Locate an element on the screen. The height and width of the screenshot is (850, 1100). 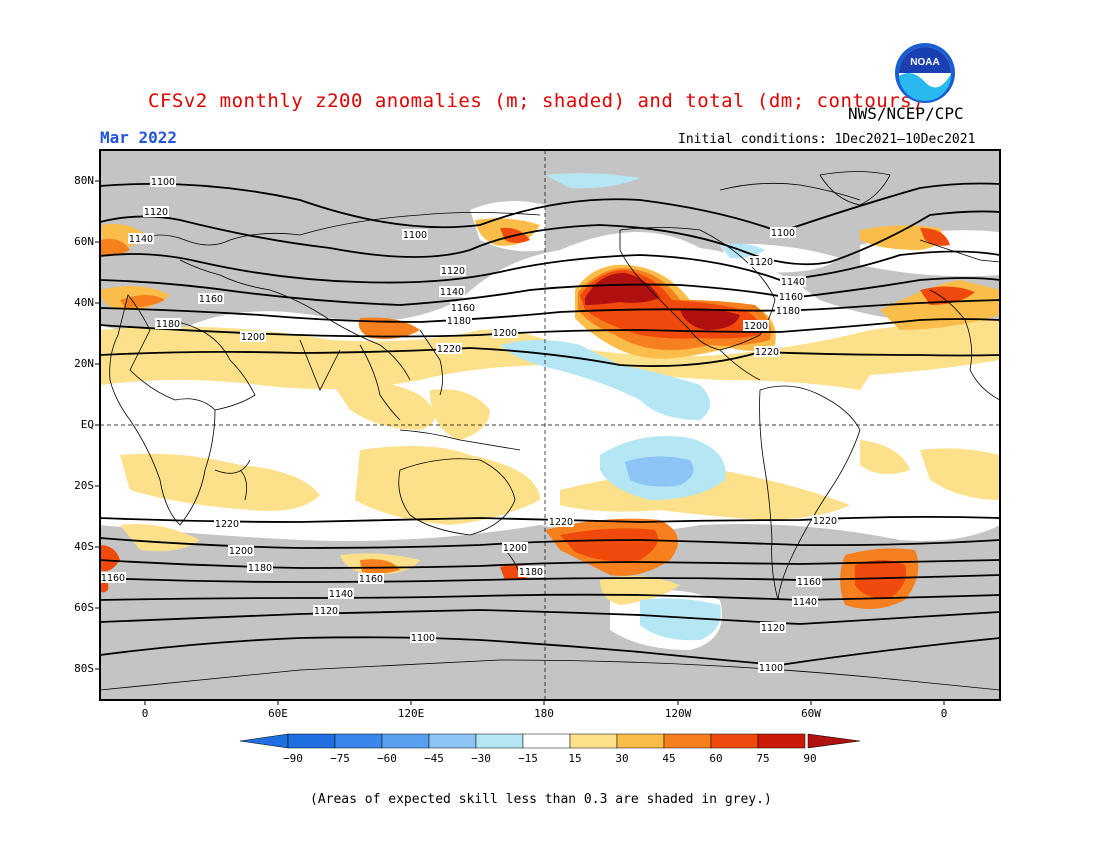
lon-label-120e: 120E is located at coordinates (411, 713).